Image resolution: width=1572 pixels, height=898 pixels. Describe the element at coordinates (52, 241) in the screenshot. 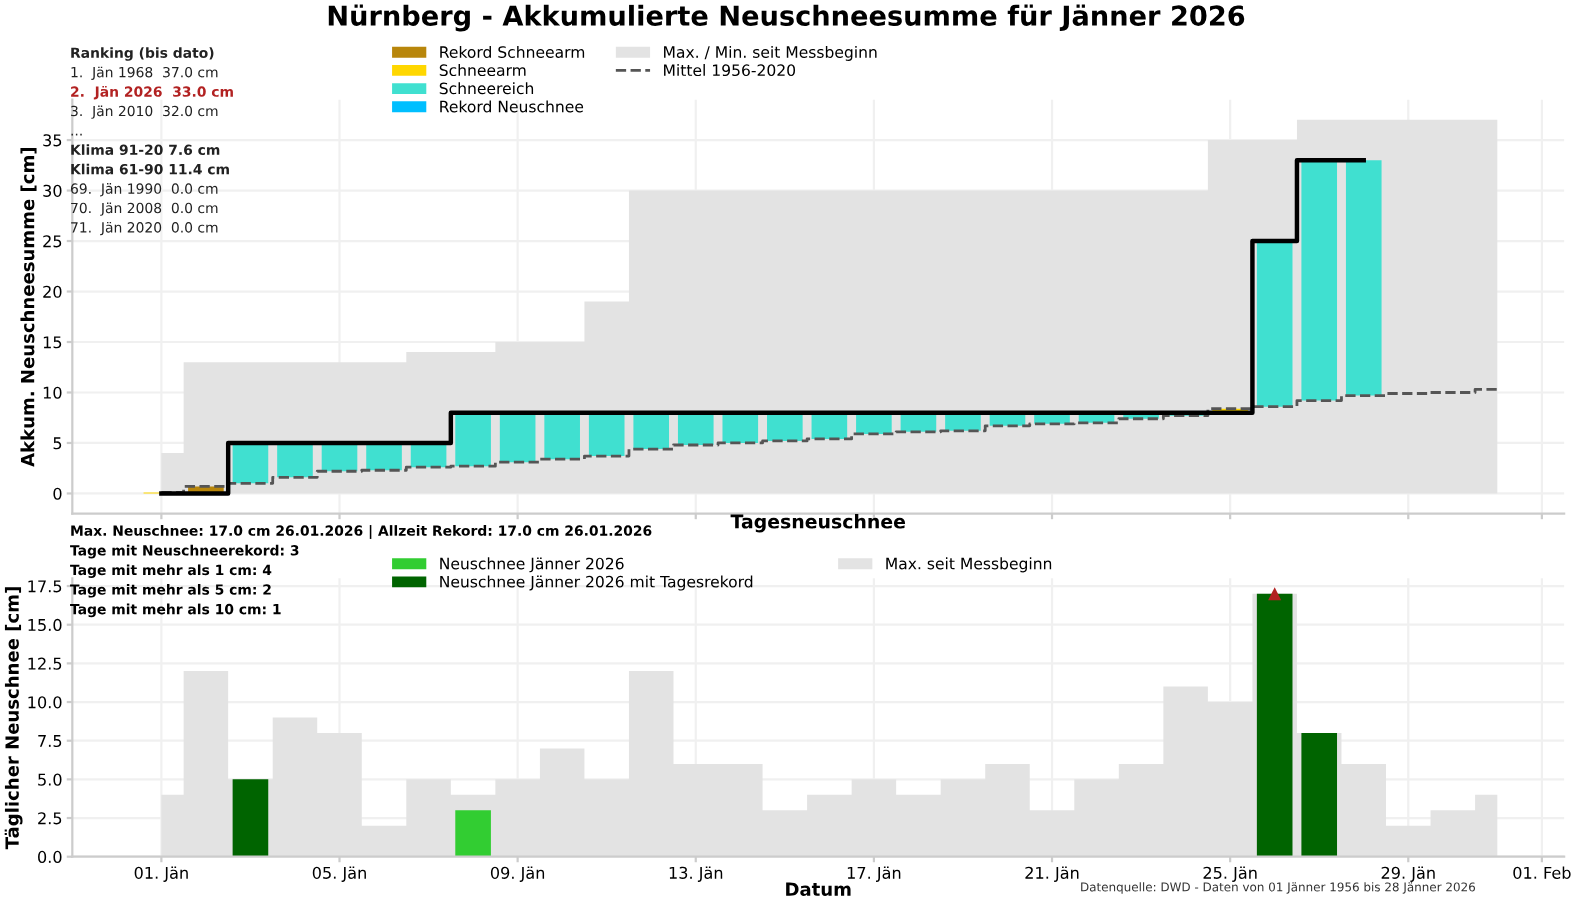

I see `y-tick-label: 25` at that location.